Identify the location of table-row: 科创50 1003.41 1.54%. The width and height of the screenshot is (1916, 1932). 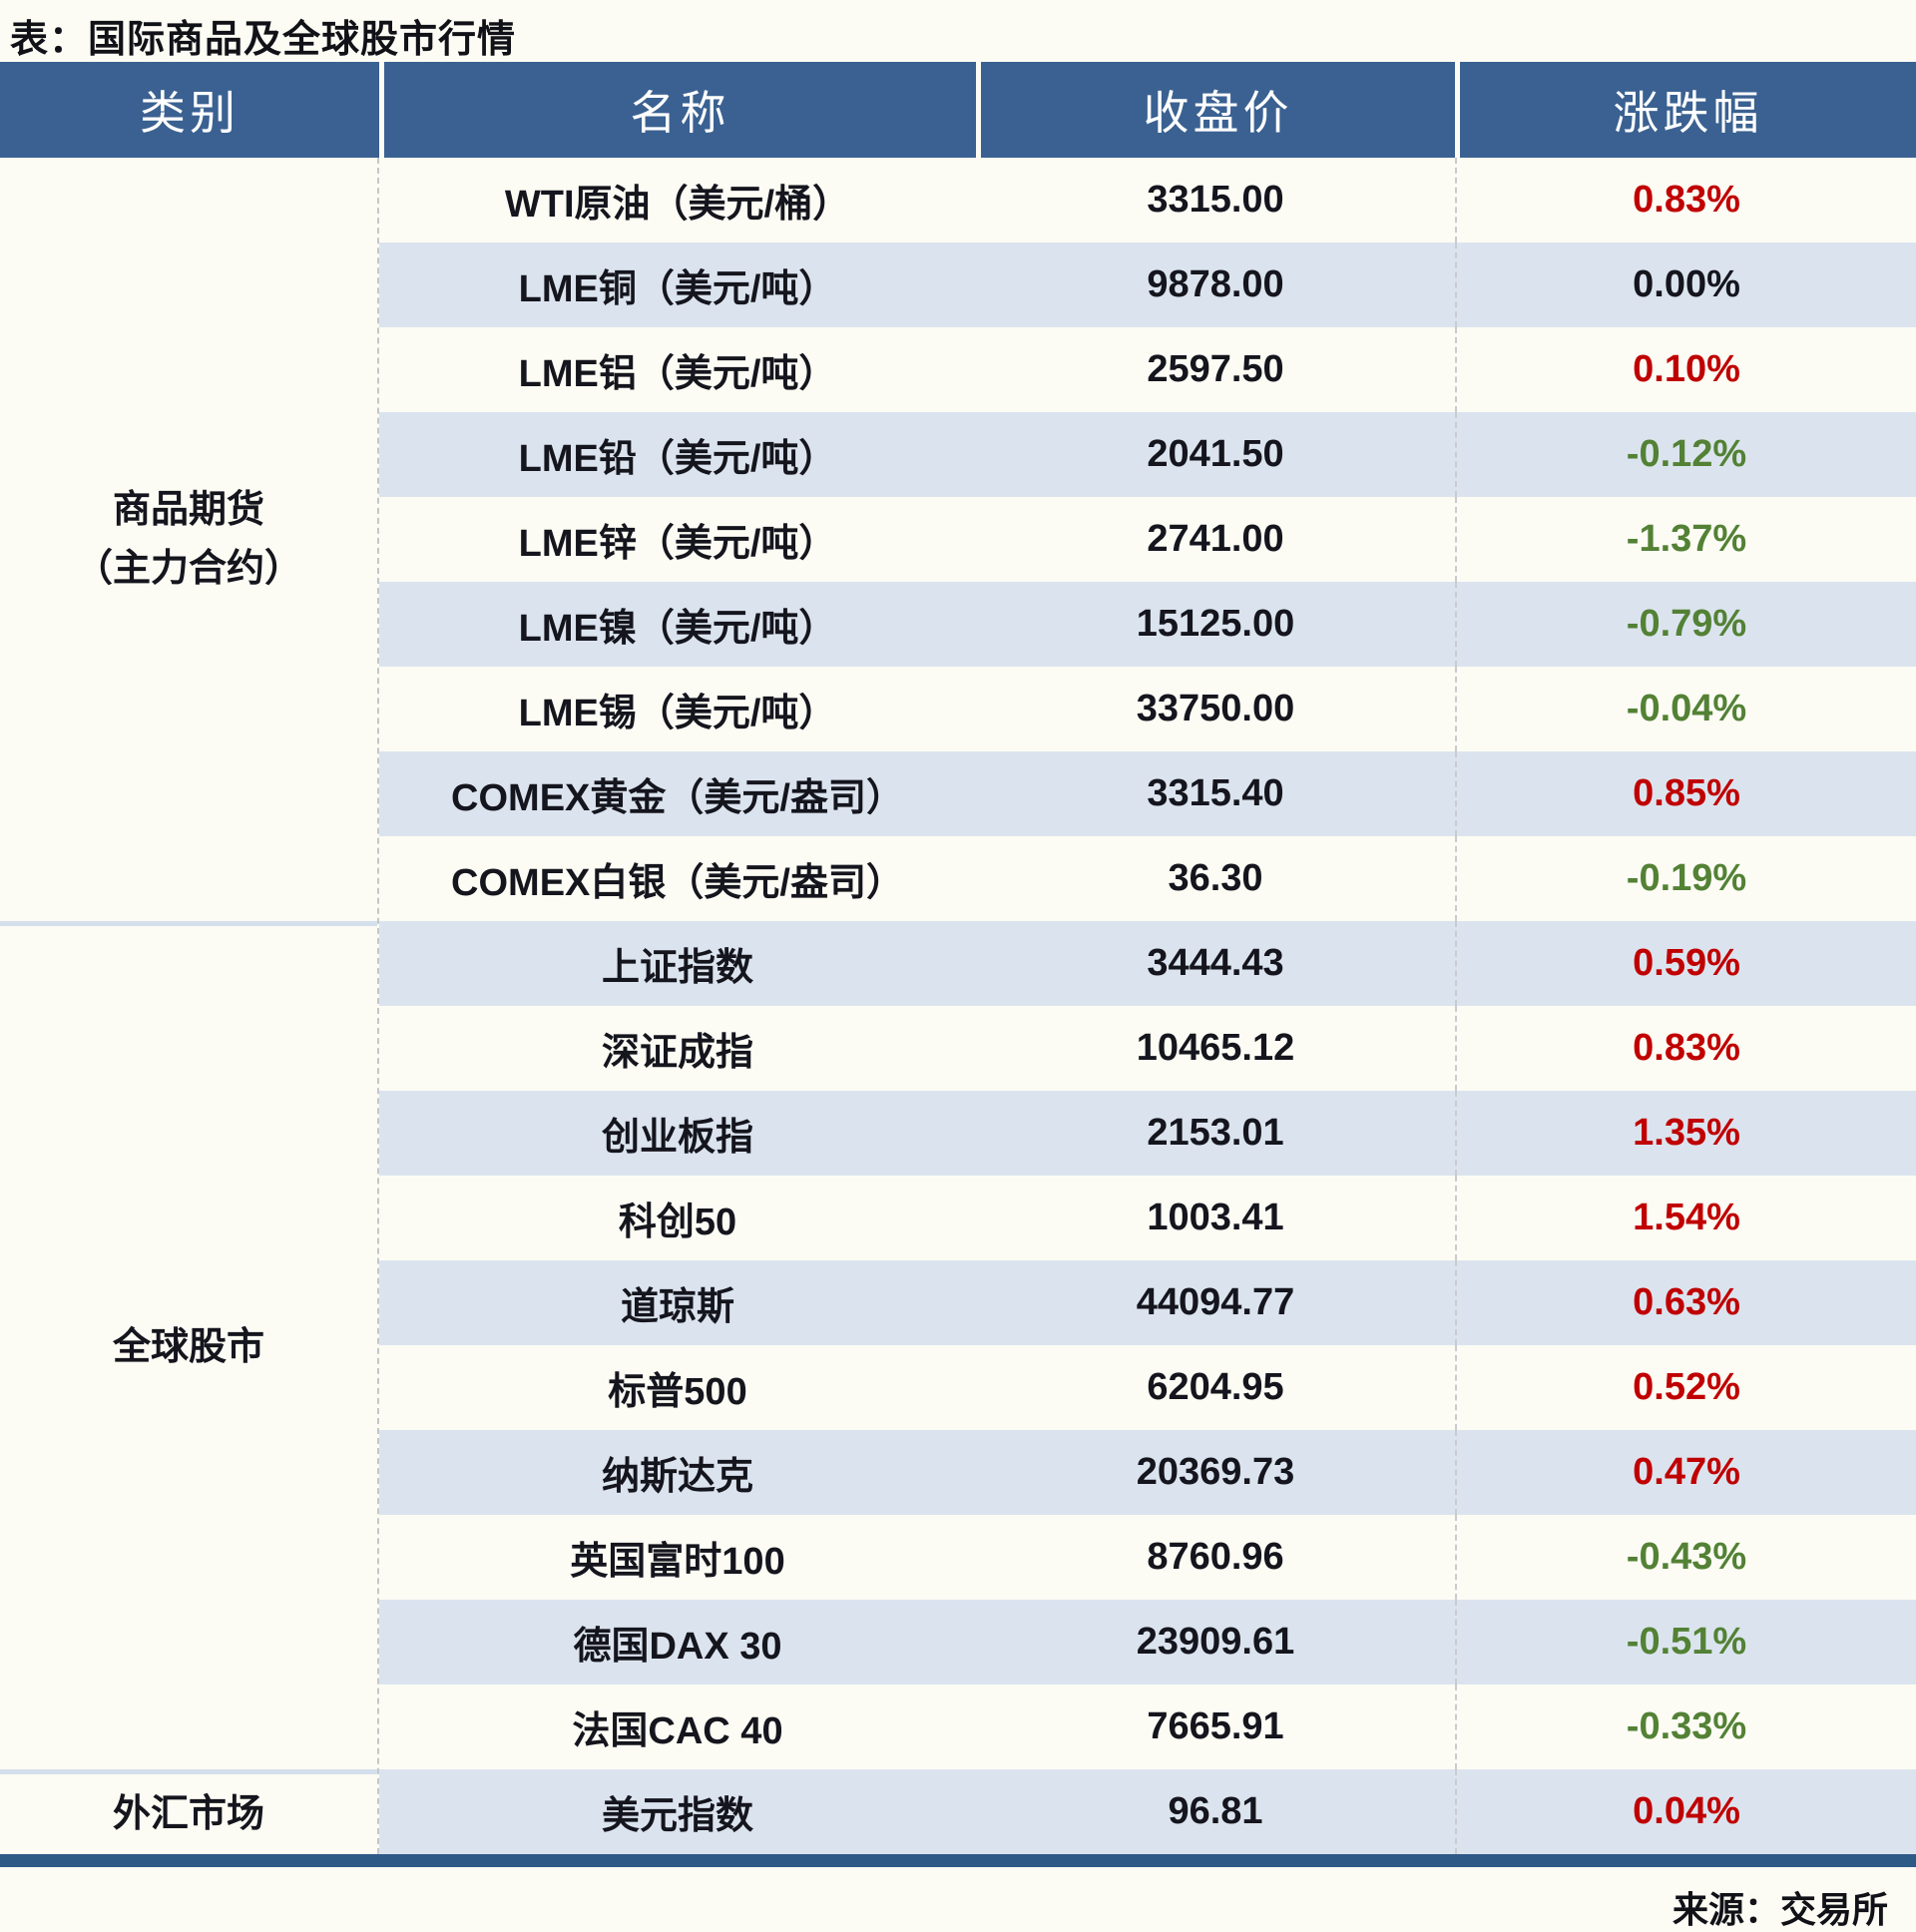
(1147, 1218).